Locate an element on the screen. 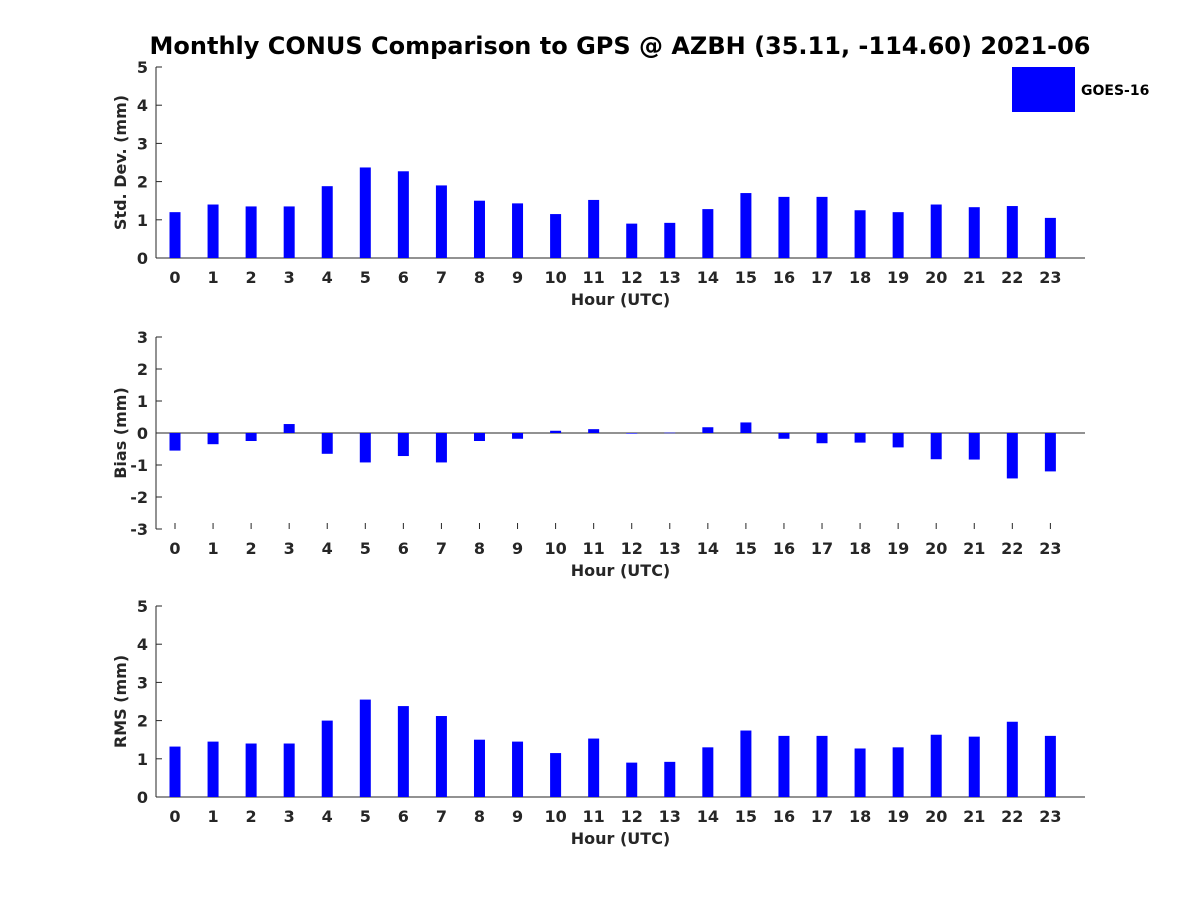  y-axis-label: Bias (mm) is located at coordinates (120, 433).